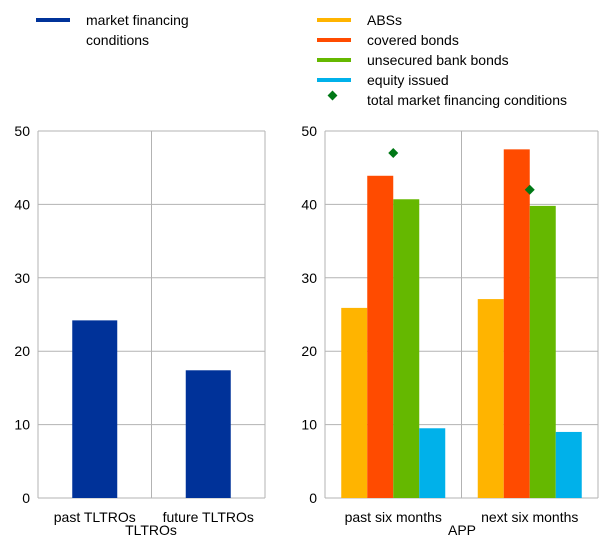 This screenshot has width=605, height=539. What do you see at coordinates (137, 20) in the screenshot?
I see `legend-label-market-financing-line1: market financing` at bounding box center [137, 20].